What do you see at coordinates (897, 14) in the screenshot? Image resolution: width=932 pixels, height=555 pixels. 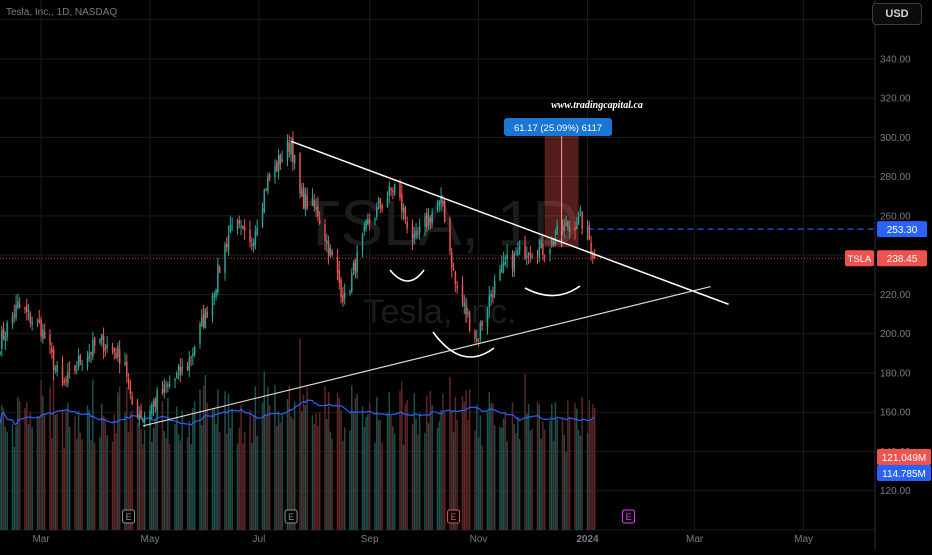 I see `currency-button: USD` at bounding box center [897, 14].